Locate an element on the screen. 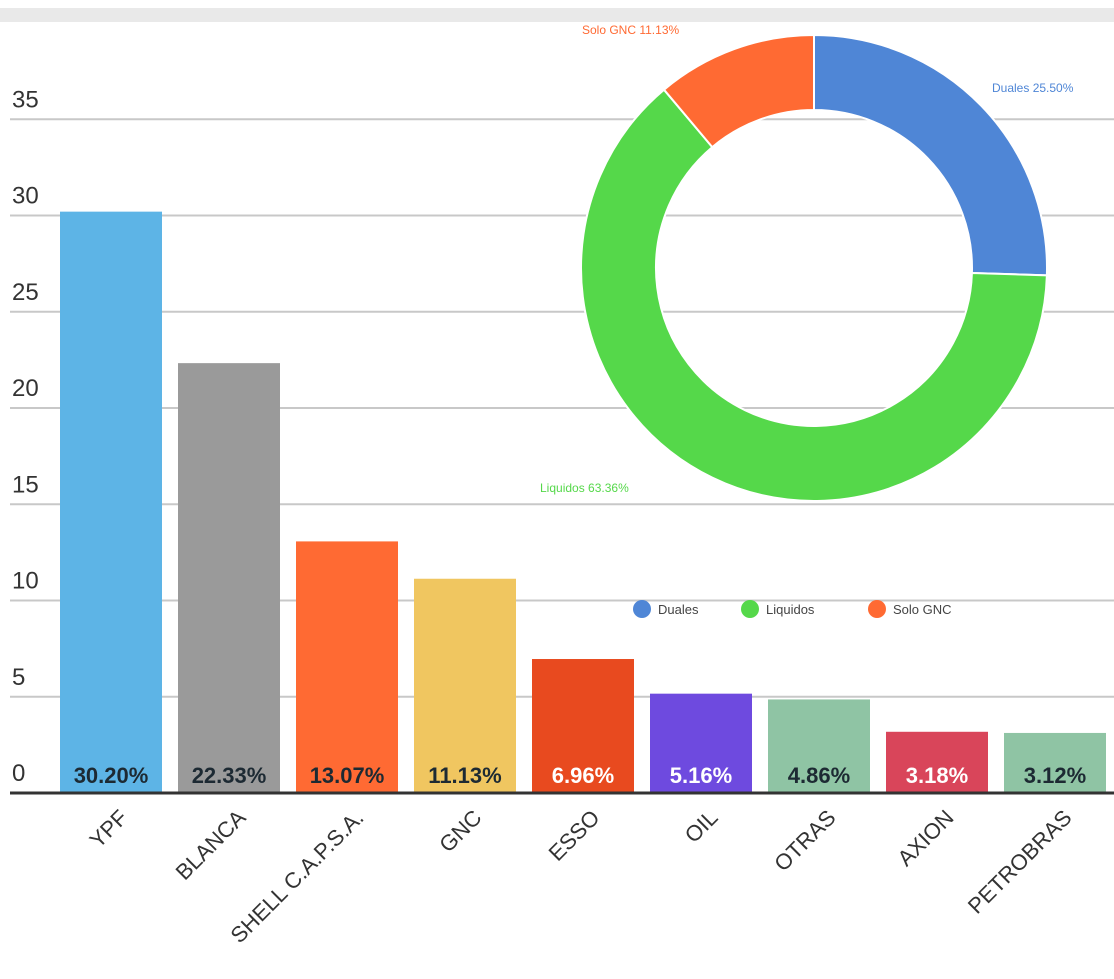 The height and width of the screenshot is (979, 1114). y-tick-label: 25 is located at coordinates (25, 292).